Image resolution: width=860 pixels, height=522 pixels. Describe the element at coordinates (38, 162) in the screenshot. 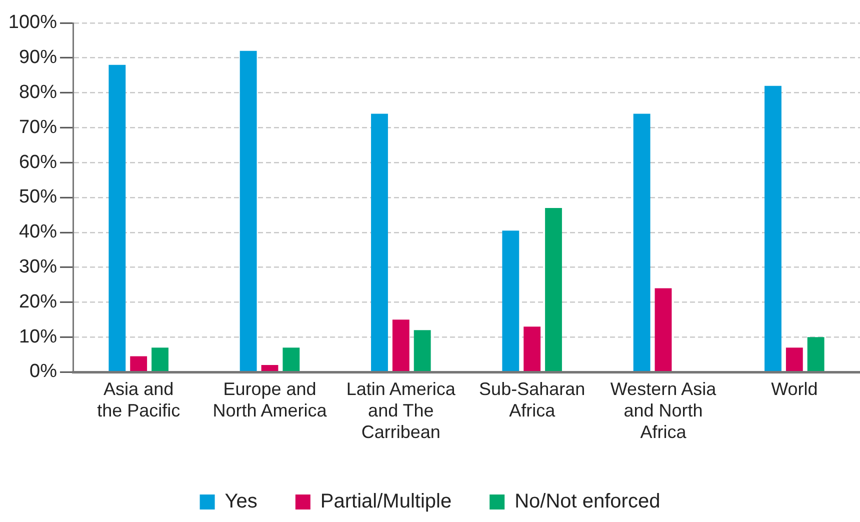

I see `y-tick-label: 60%` at that location.